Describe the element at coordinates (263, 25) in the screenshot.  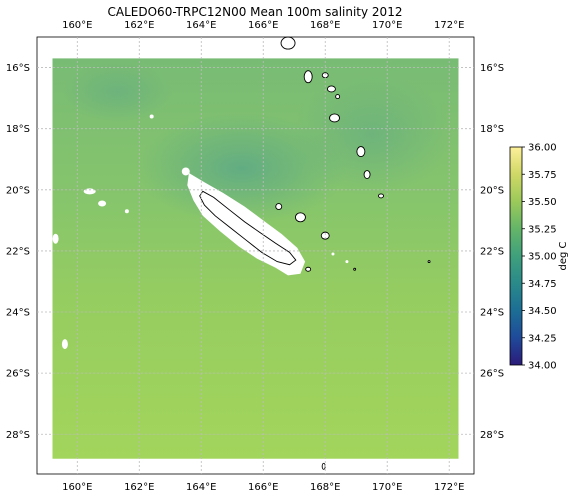
I see `x-tick-label-top: 166°E` at that location.